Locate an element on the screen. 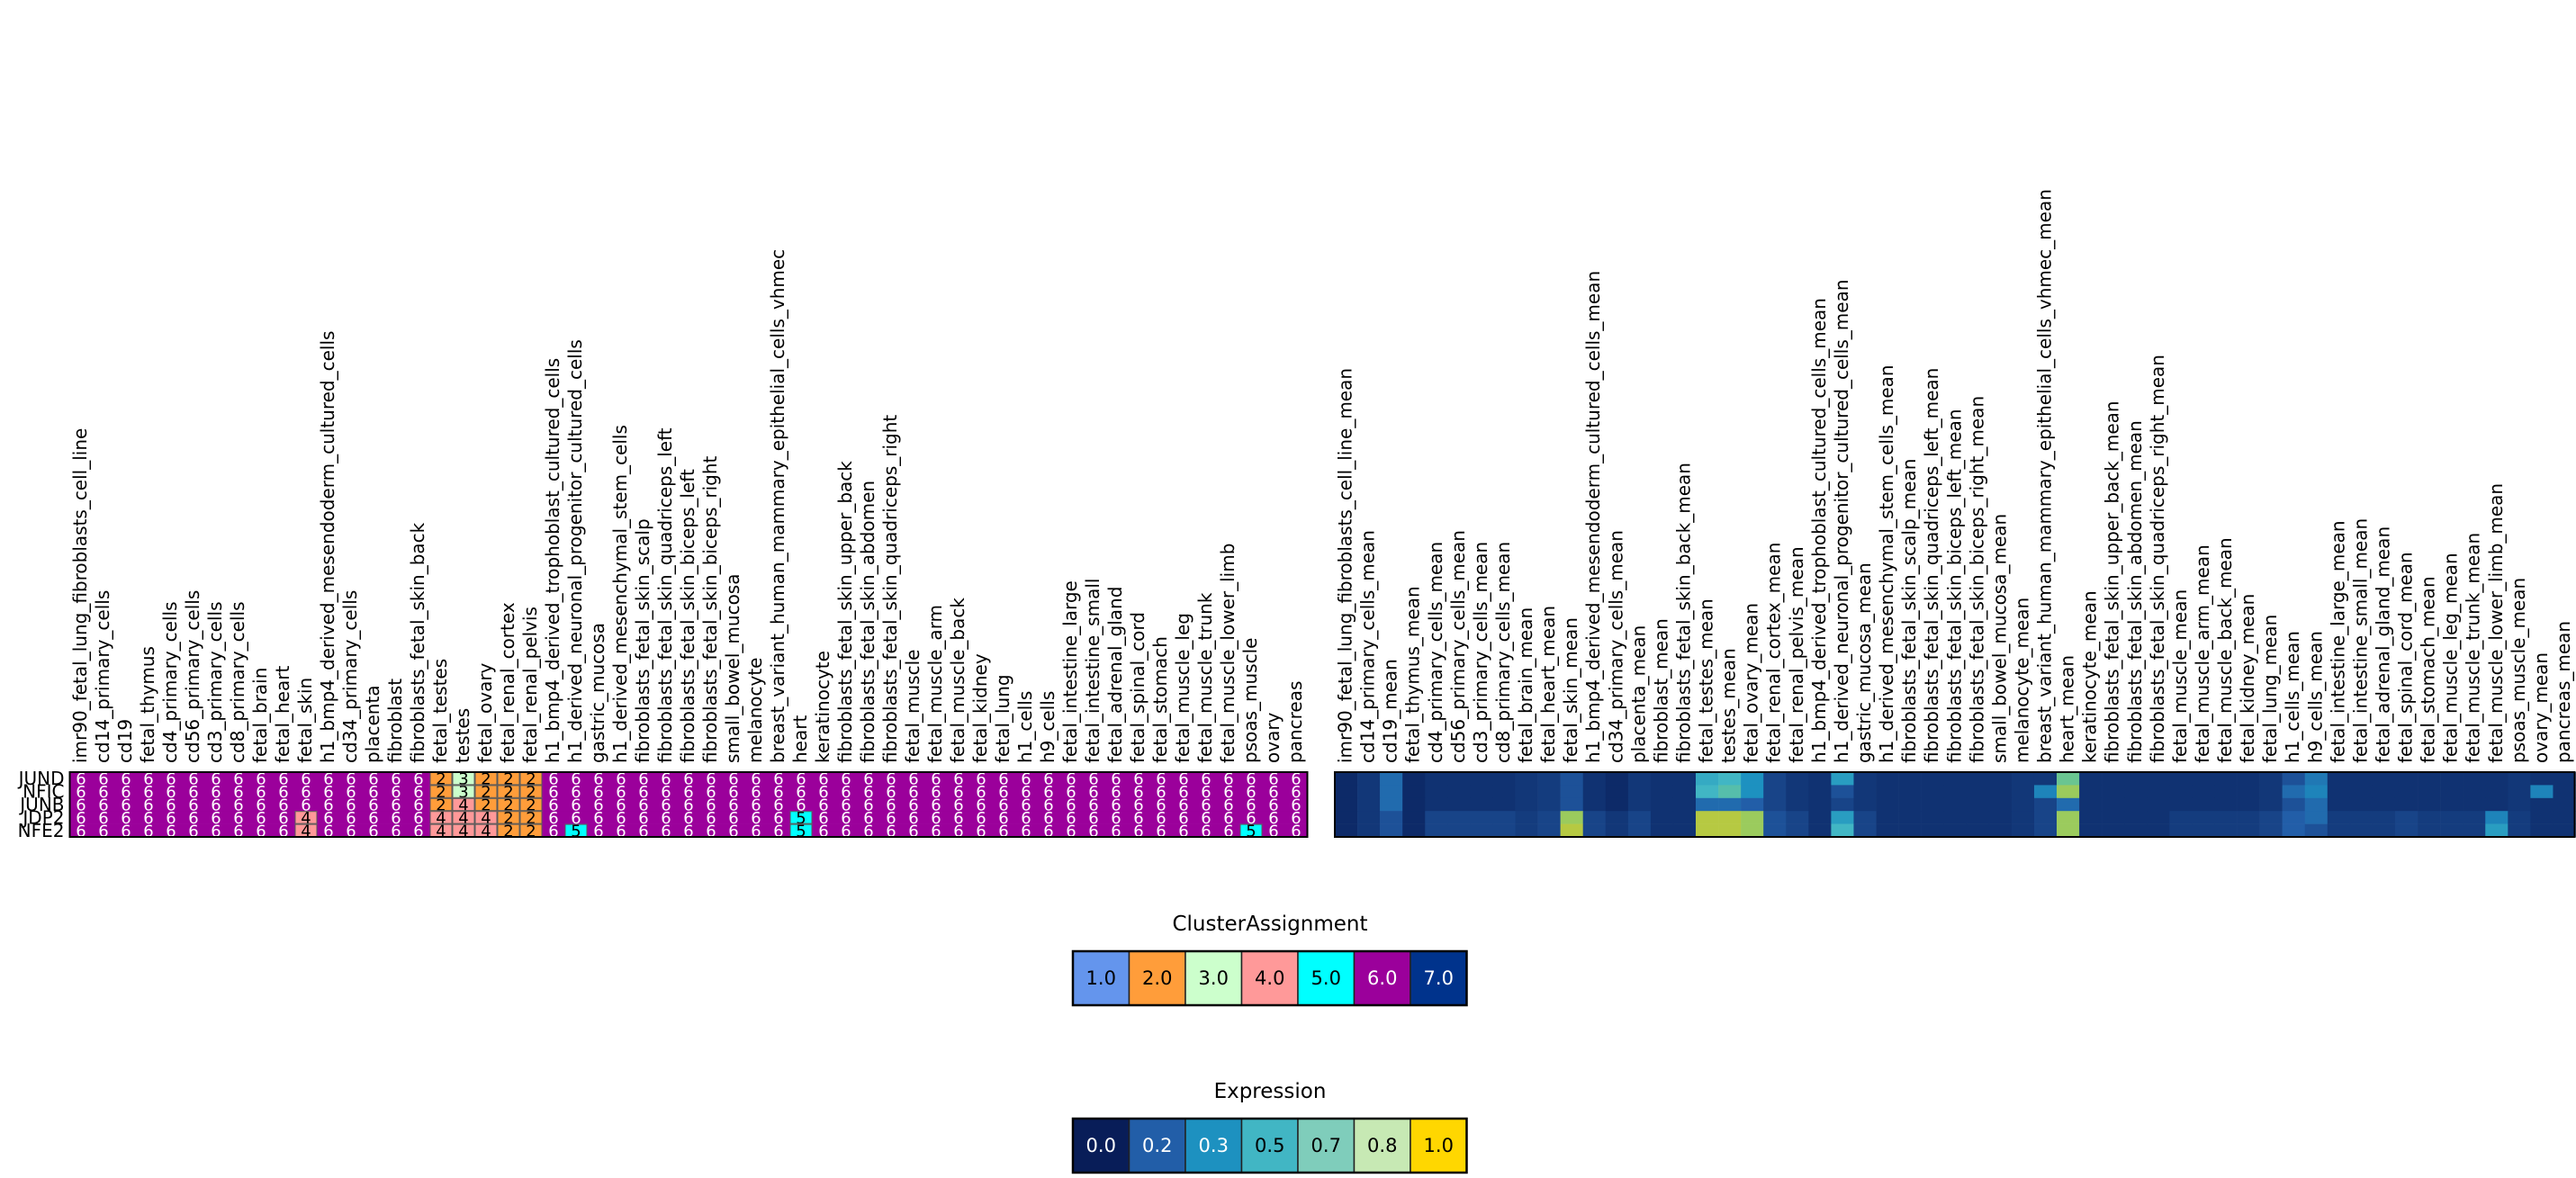 Image resolution: width=2576 pixels, height=1178 pixels. legend-swatch is located at coordinates (1439, 978).